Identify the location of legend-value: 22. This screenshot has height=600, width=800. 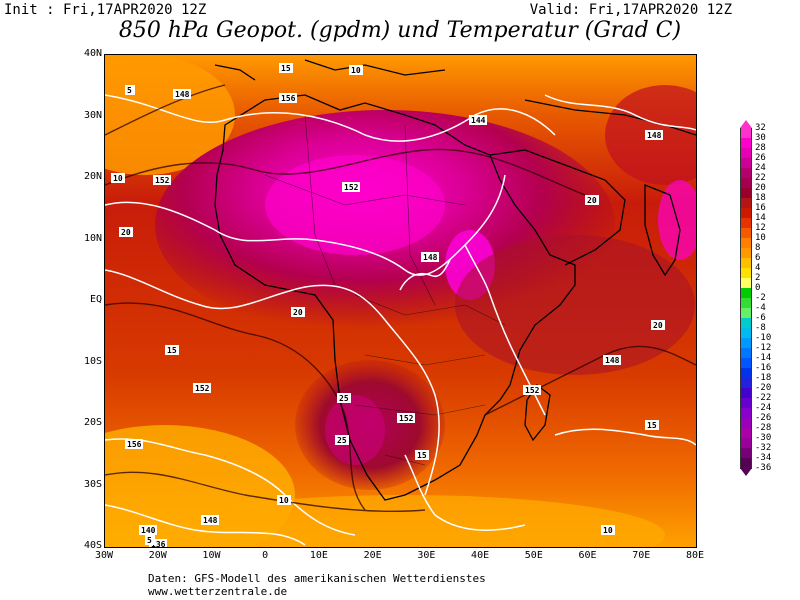
(760, 178).